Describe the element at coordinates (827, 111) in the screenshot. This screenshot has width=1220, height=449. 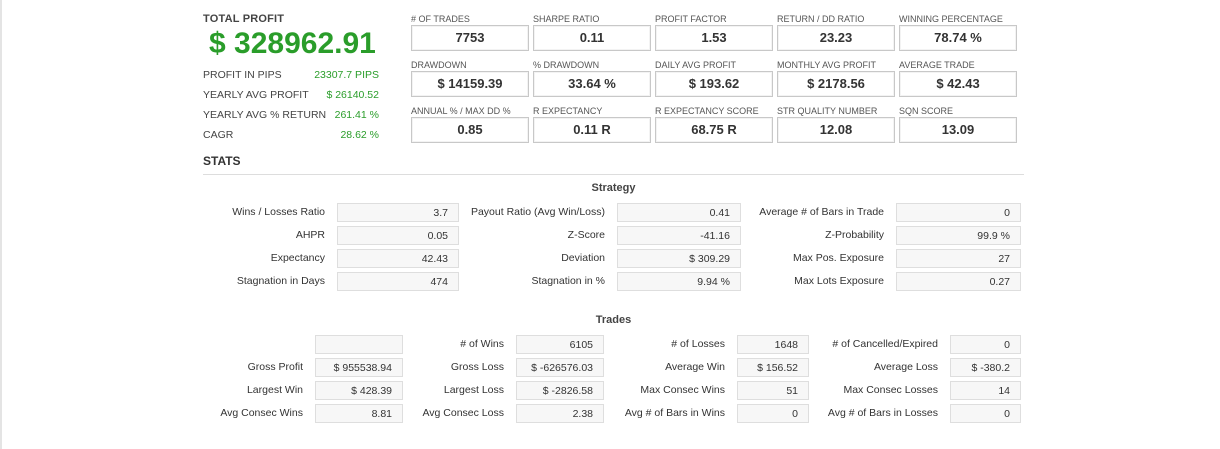
I see `metric-label: STR QUALITY NUMBER` at that location.